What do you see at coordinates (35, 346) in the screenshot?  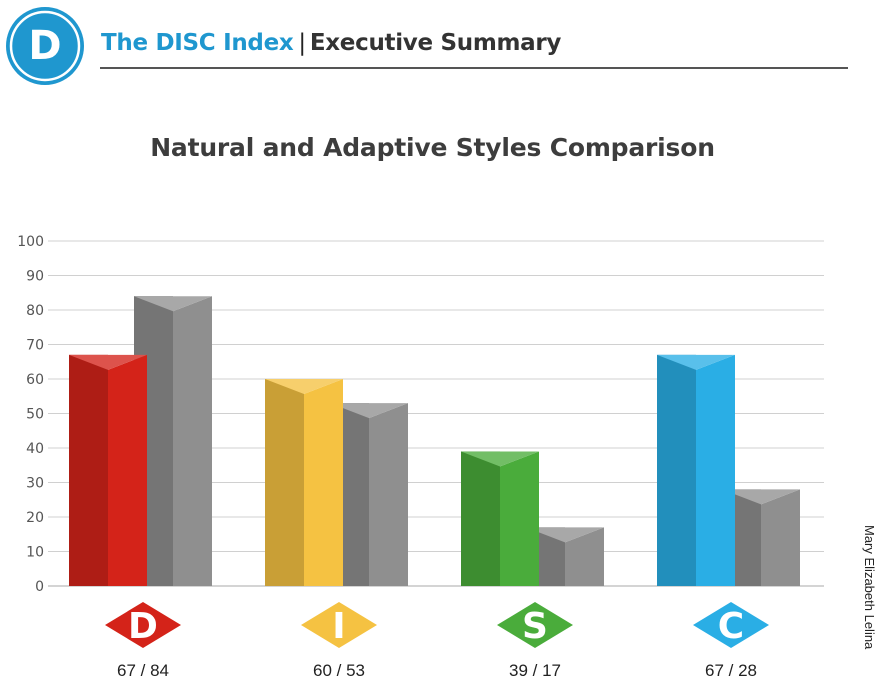 I see `y-tick-label: 70` at bounding box center [35, 346].